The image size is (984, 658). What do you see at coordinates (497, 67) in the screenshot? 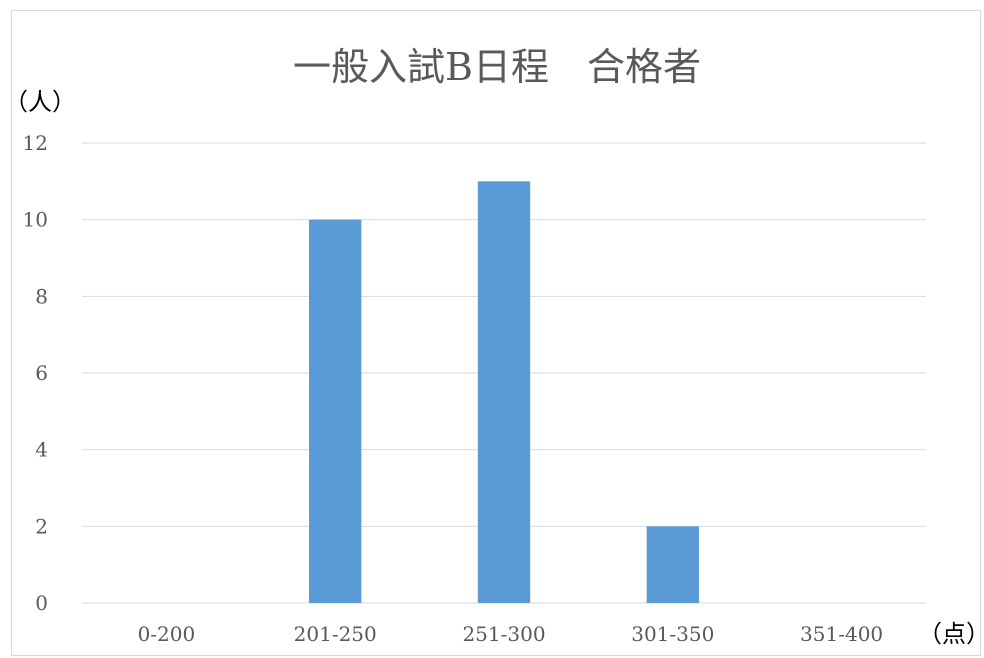
I see `chart-title: 一般入試B日程 合格者` at bounding box center [497, 67].